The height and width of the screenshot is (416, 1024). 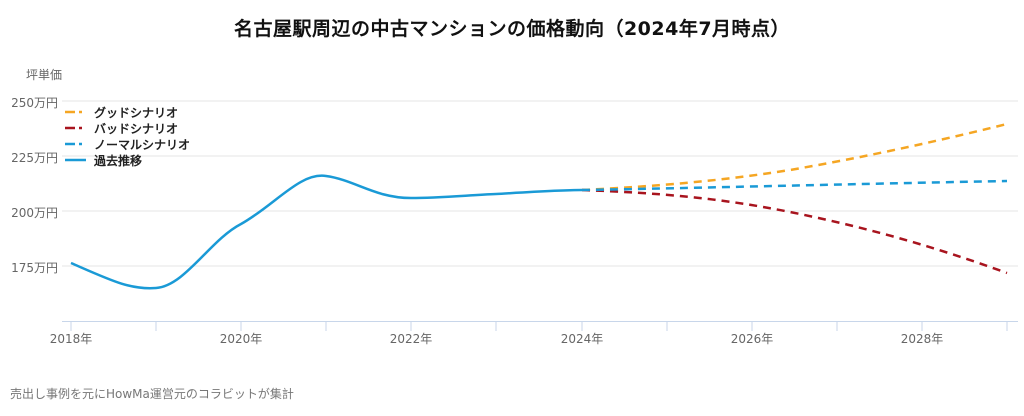 I want to click on legend-item-good: グッドシナリオ, so click(x=127, y=112).